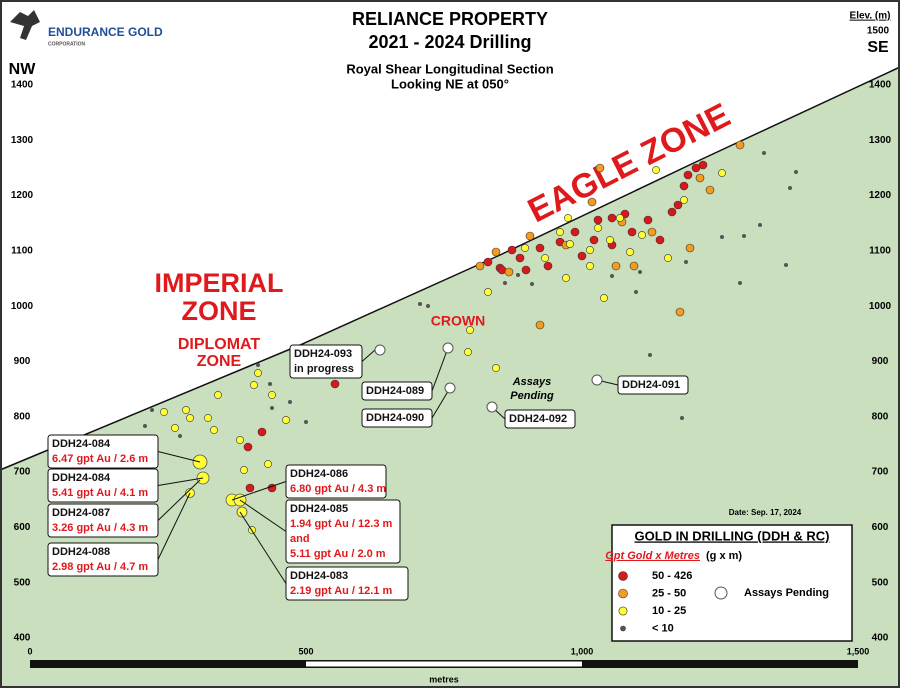 Image resolution: width=900 pixels, height=688 pixels. Describe the element at coordinates (100, 528) in the screenshot. I see `callout-text: 3.26 gpt Au / 4.3 m` at that location.